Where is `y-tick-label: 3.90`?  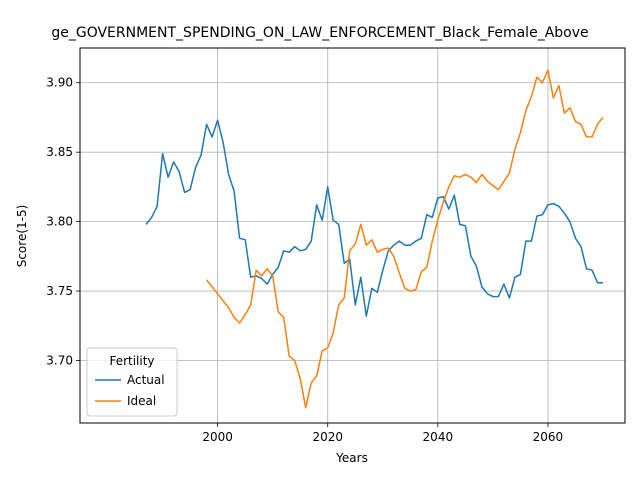 y-tick-label: 3.90 is located at coordinates (59, 83).